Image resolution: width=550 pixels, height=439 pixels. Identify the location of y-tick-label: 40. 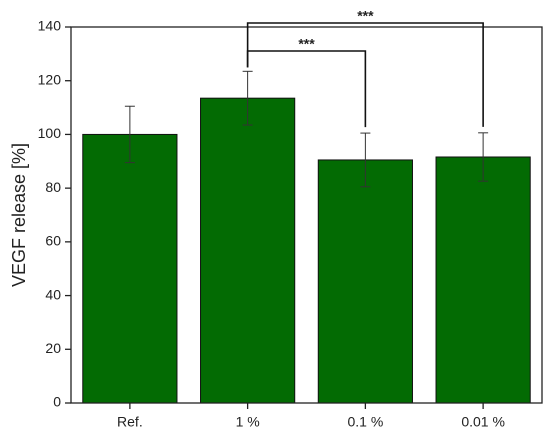
(53, 294).